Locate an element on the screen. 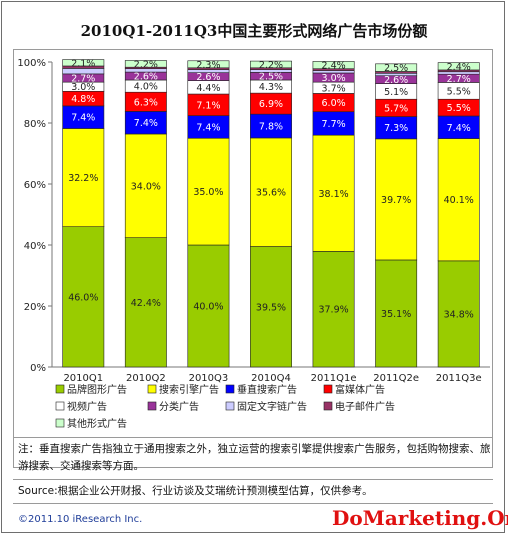 The image size is (508, 536). data-label: 34.8% is located at coordinates (459, 314).